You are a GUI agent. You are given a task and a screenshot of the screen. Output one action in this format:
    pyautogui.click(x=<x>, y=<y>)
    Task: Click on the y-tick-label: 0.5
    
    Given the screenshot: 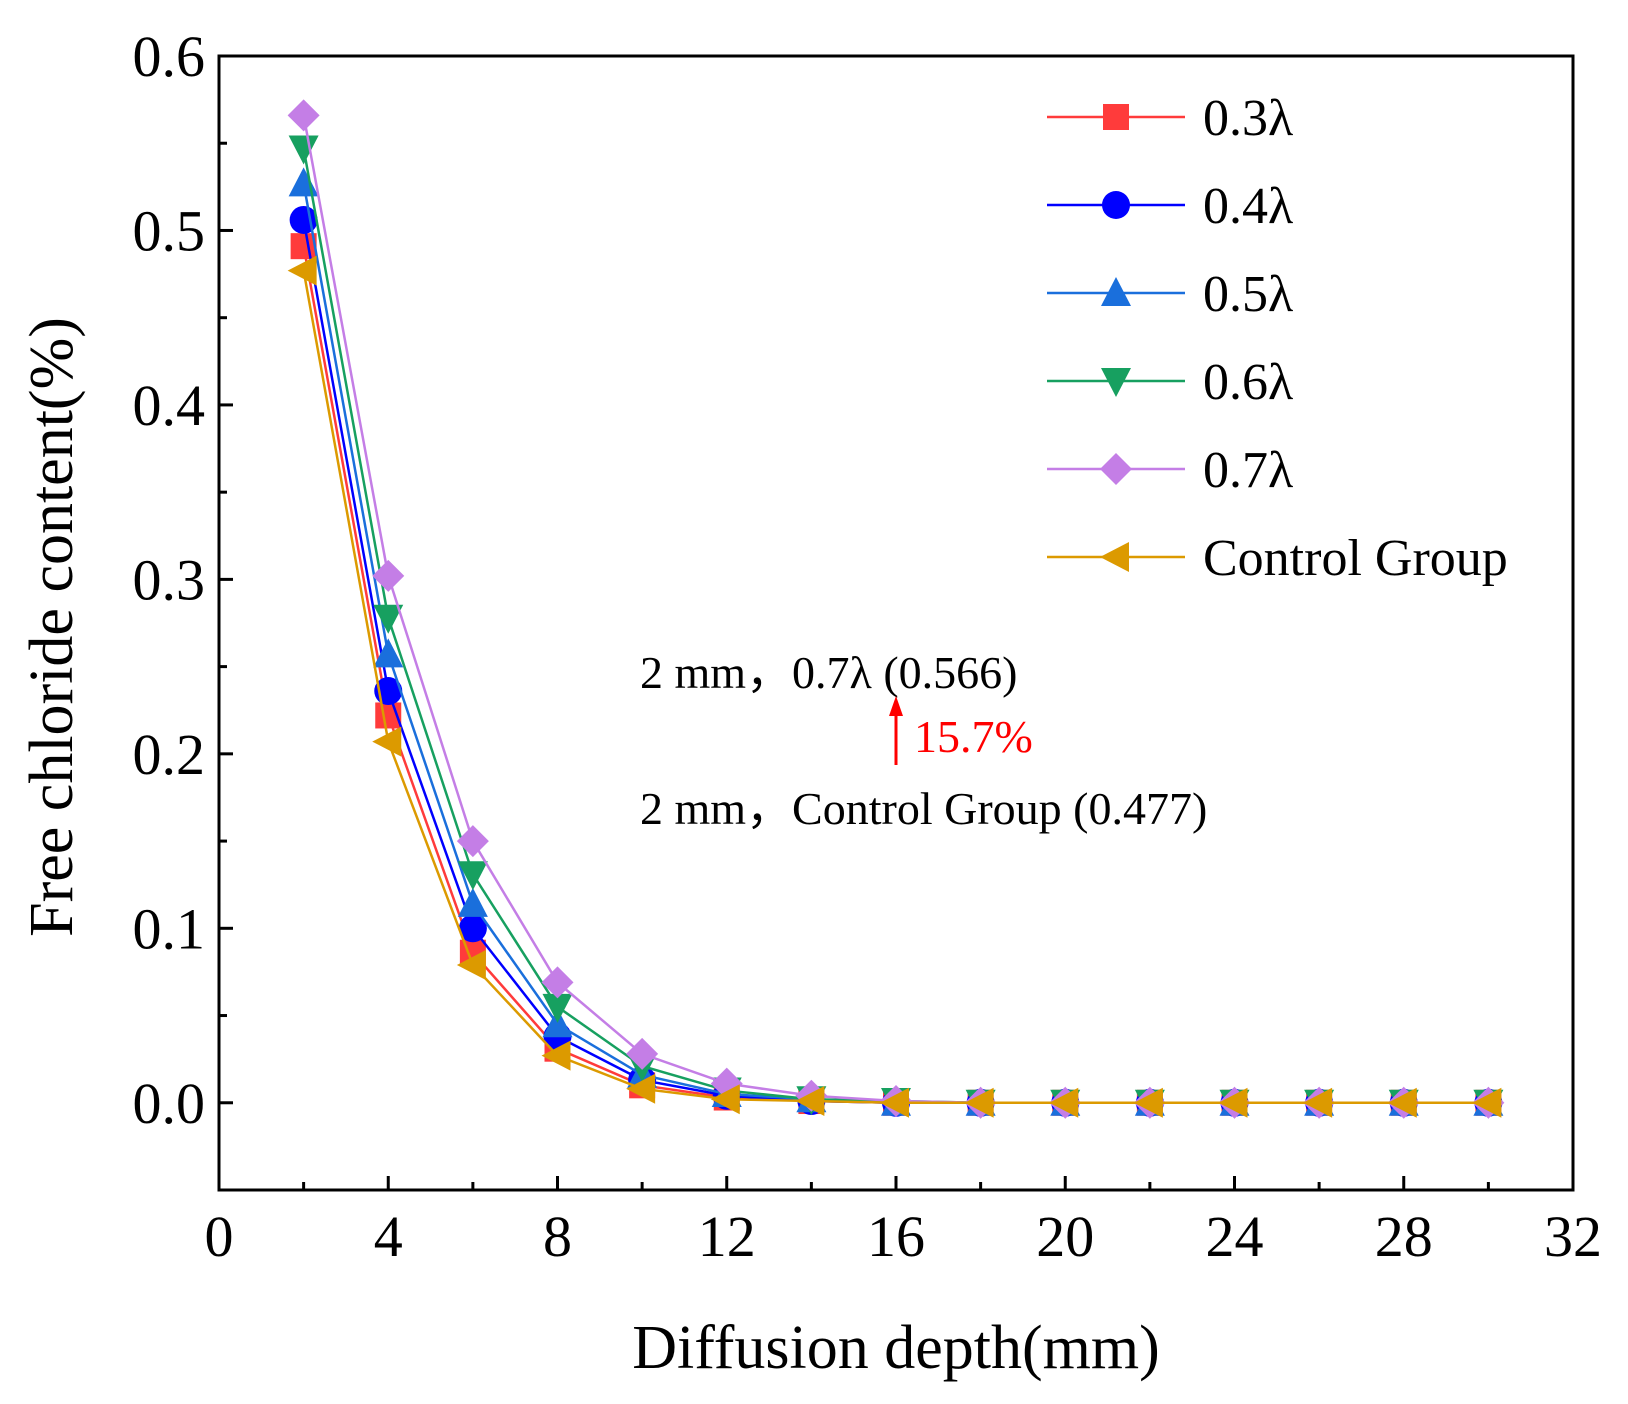 What is the action you would take?
    pyautogui.click(x=169, y=230)
    